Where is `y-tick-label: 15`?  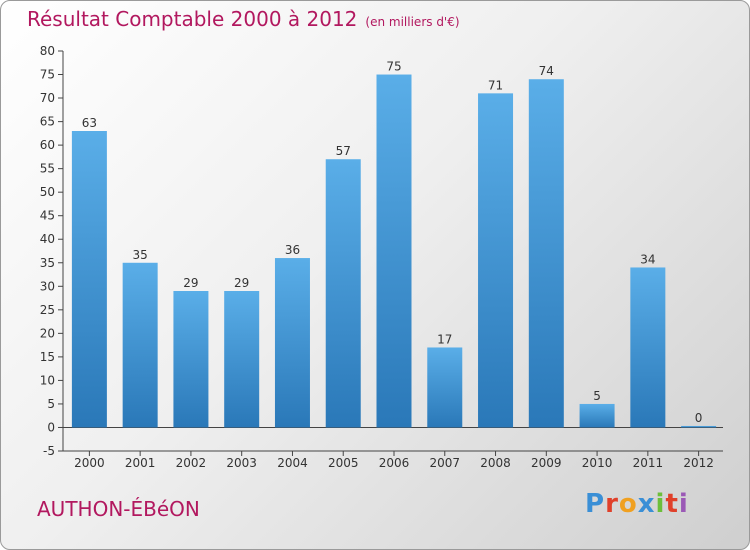
y-tick-label: 15 is located at coordinates (47, 357).